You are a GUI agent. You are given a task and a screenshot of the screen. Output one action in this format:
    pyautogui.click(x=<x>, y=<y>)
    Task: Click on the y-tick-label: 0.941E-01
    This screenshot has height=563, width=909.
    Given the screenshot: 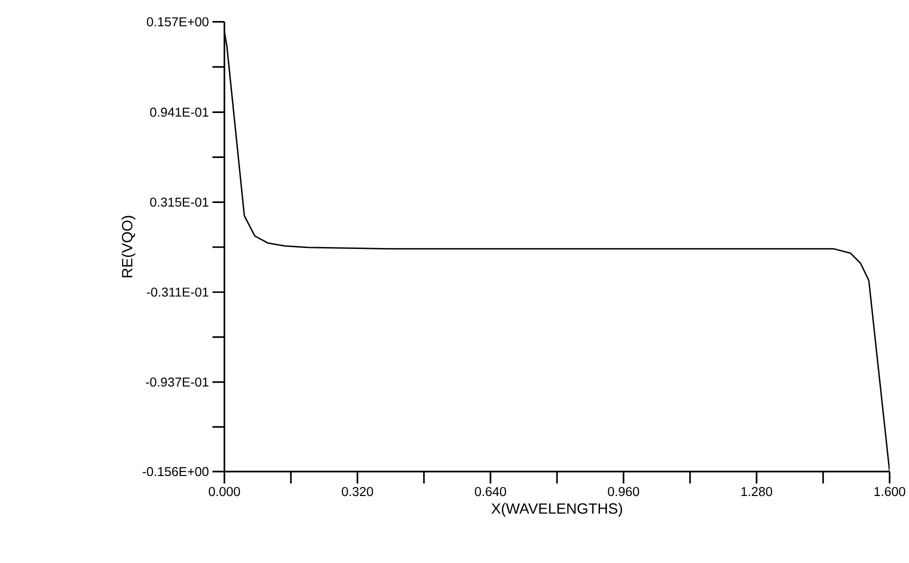 What is the action you would take?
    pyautogui.click(x=179, y=112)
    